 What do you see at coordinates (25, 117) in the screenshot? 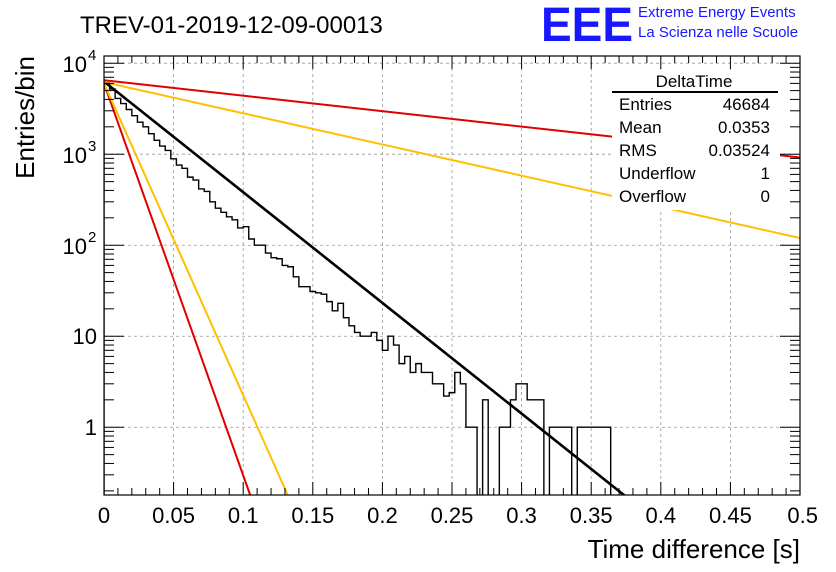
I see `y-axis-title: Entries/bin` at bounding box center [25, 117].